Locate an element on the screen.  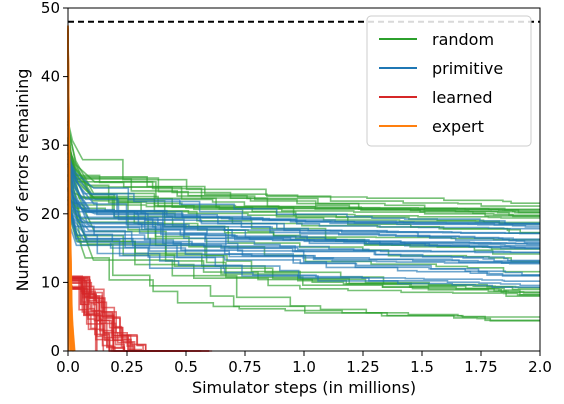
learned-run-line is located at coordinates (100, 315).